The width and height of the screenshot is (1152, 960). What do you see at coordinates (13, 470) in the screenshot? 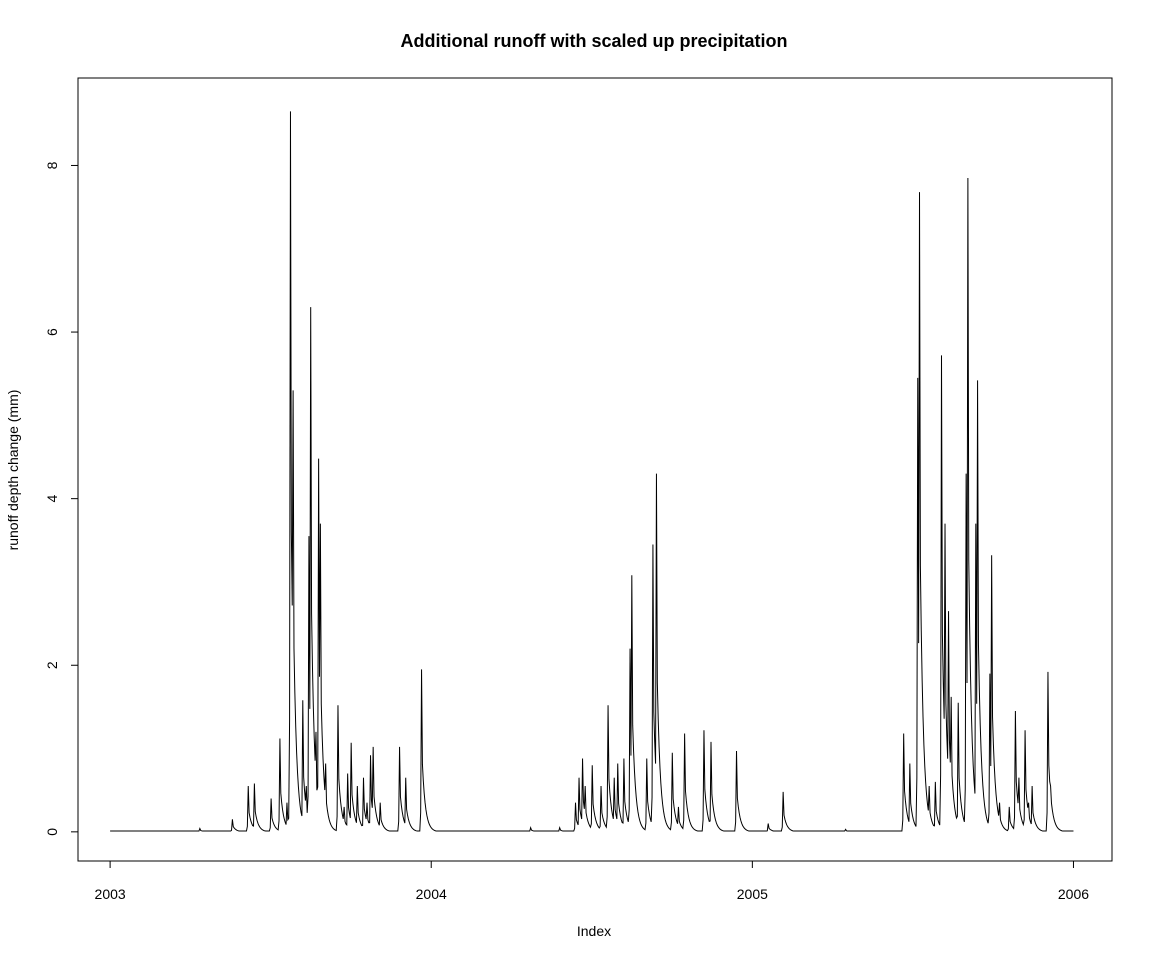
I see `y-axis-label: runoff depth change (mm)` at bounding box center [13, 470].